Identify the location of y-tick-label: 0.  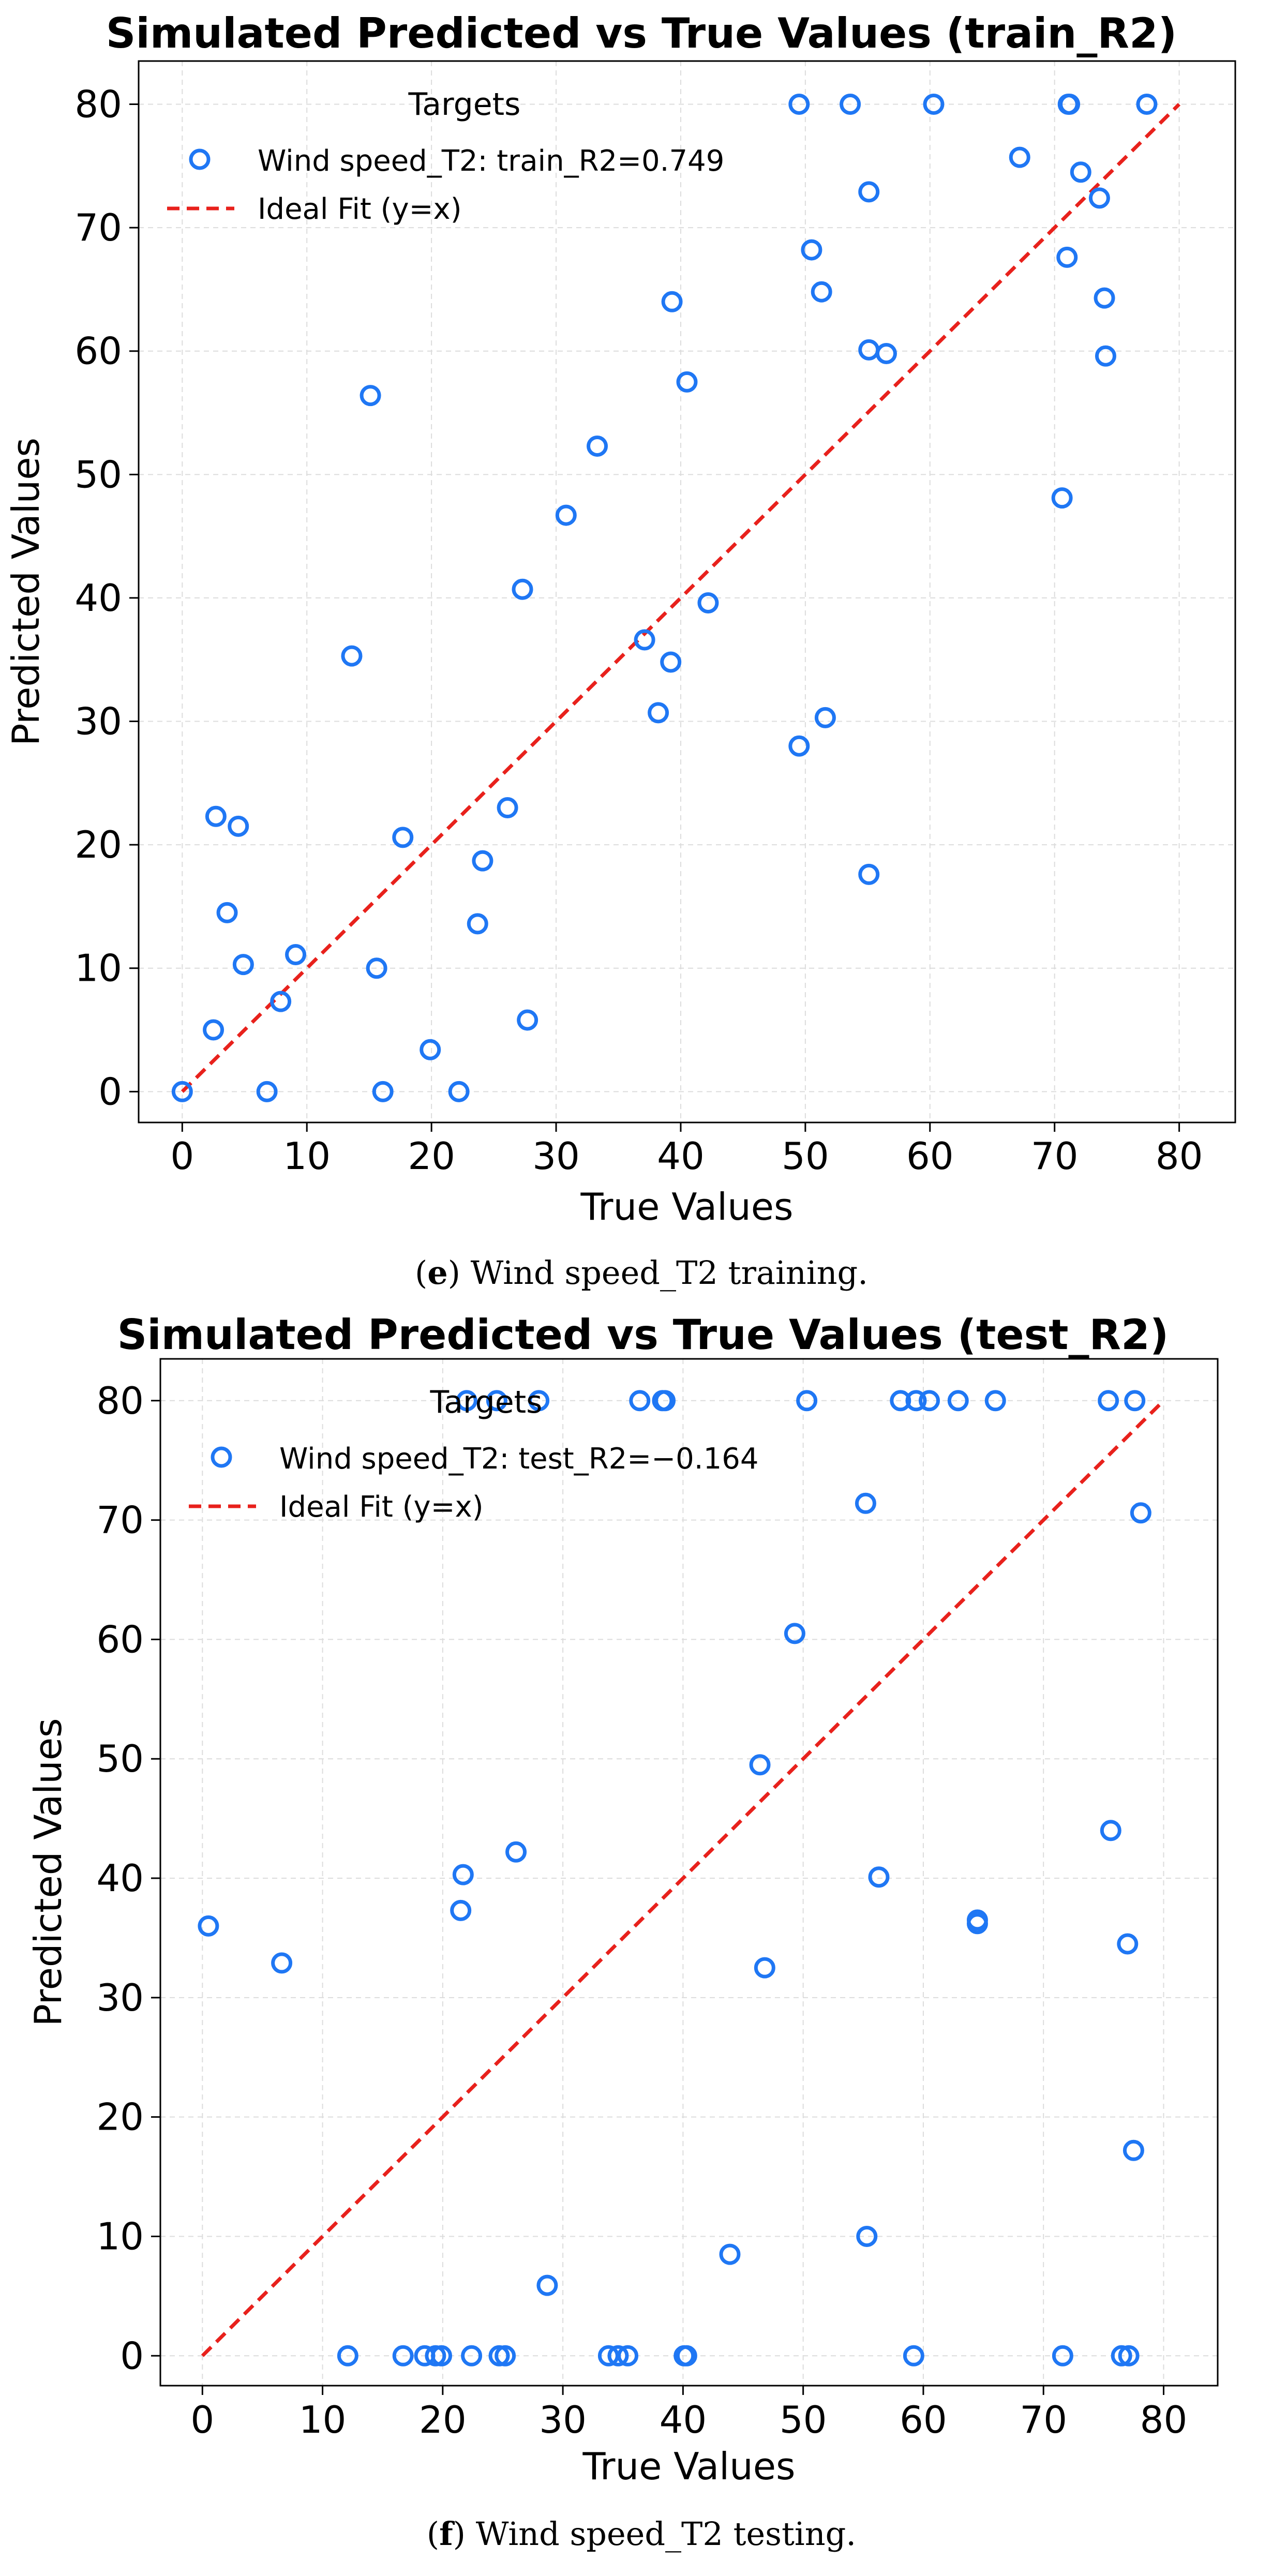
(110, 1091).